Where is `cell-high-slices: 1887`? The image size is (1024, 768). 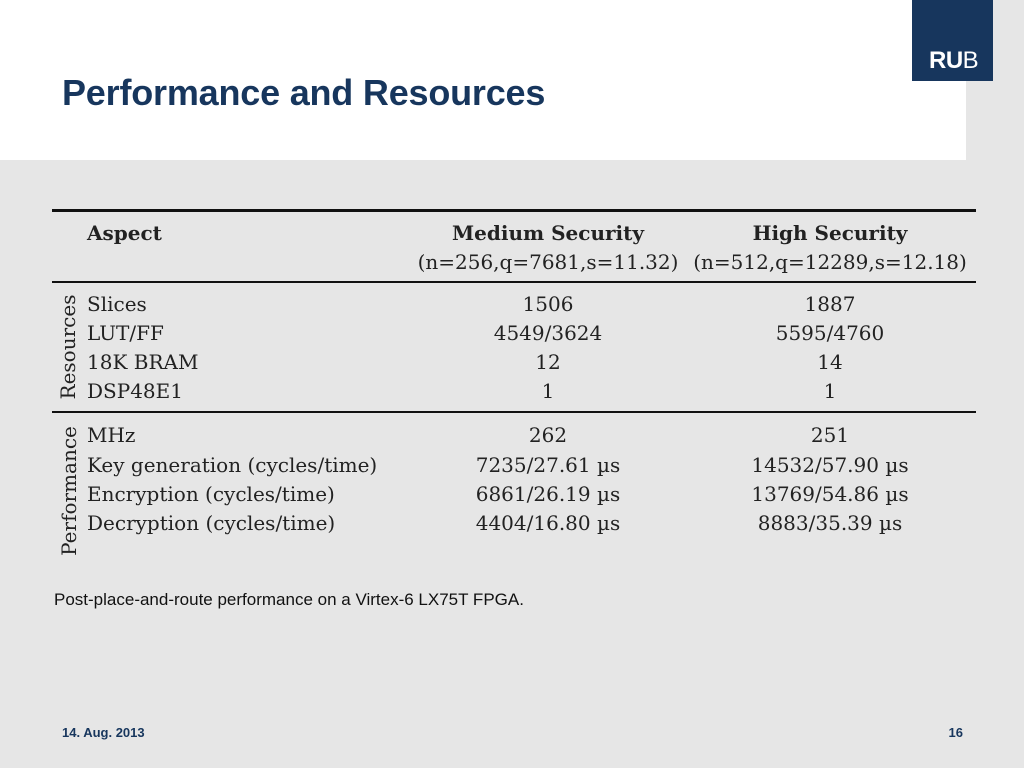
cell-high-slices: 1887 is located at coordinates (830, 304).